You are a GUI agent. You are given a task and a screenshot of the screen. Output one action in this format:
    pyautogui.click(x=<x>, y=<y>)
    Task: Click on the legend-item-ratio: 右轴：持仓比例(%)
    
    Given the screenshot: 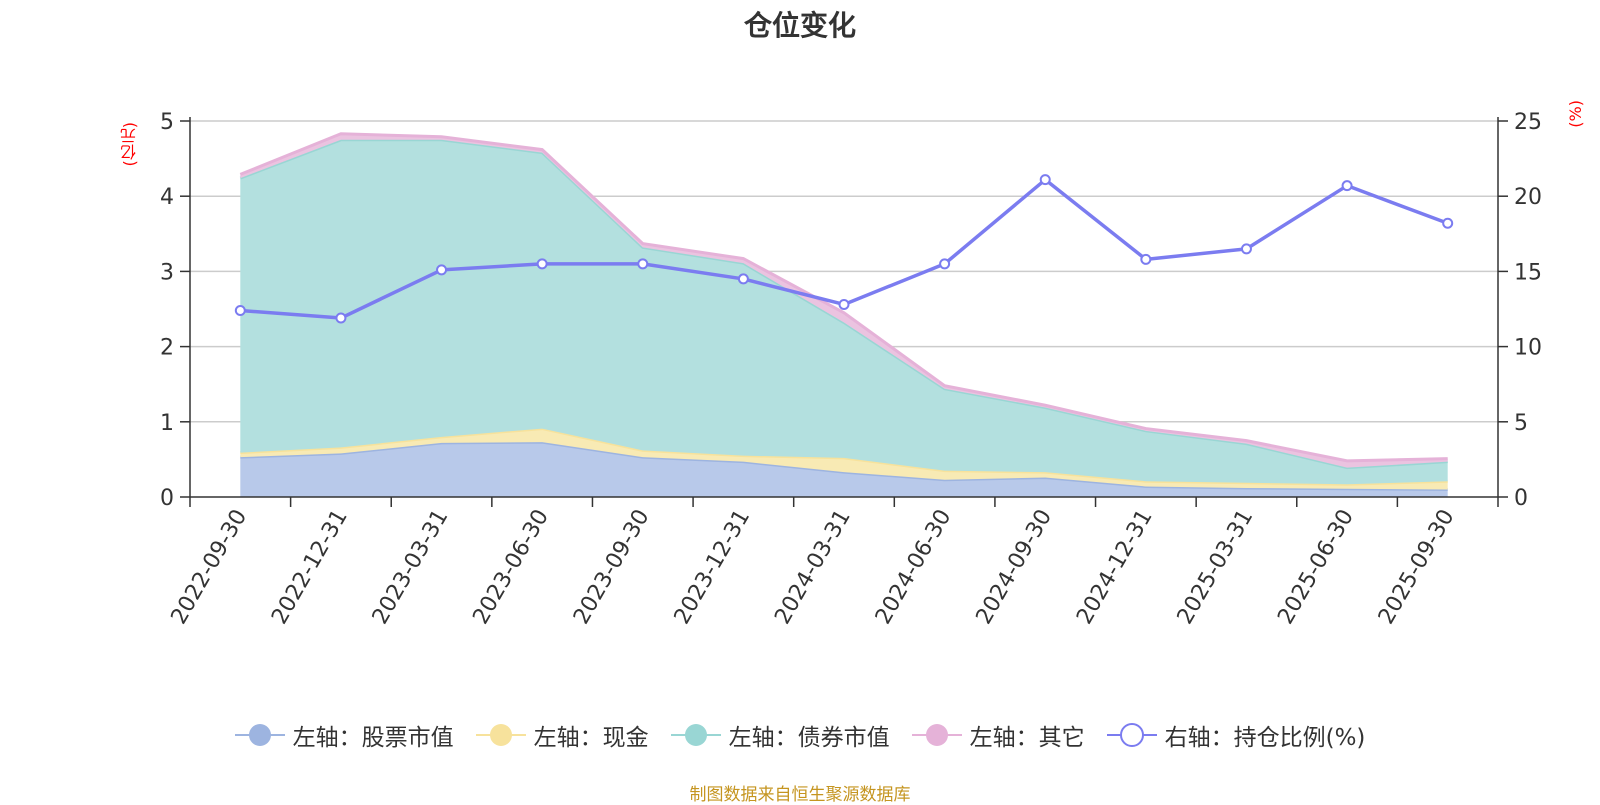 What is the action you would take?
    pyautogui.click(x=1236, y=735)
    